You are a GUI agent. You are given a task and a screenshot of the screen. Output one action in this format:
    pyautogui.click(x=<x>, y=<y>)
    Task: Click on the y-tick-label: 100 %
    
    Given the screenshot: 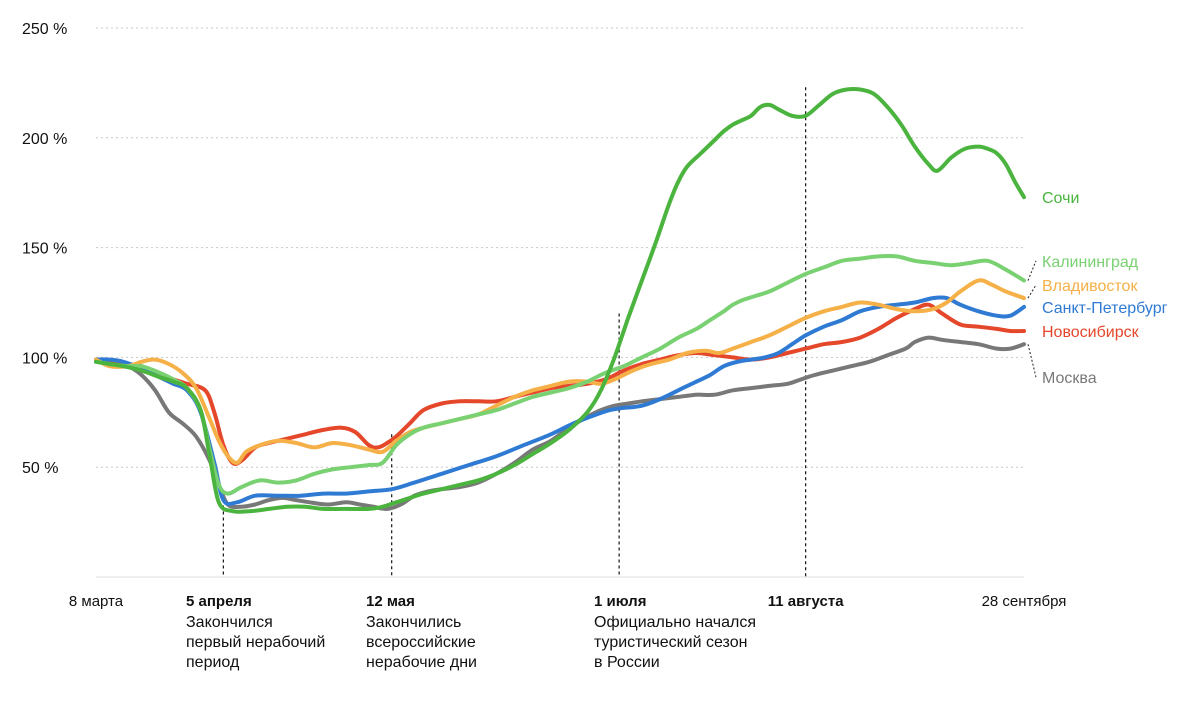 What is the action you would take?
    pyautogui.click(x=44, y=358)
    